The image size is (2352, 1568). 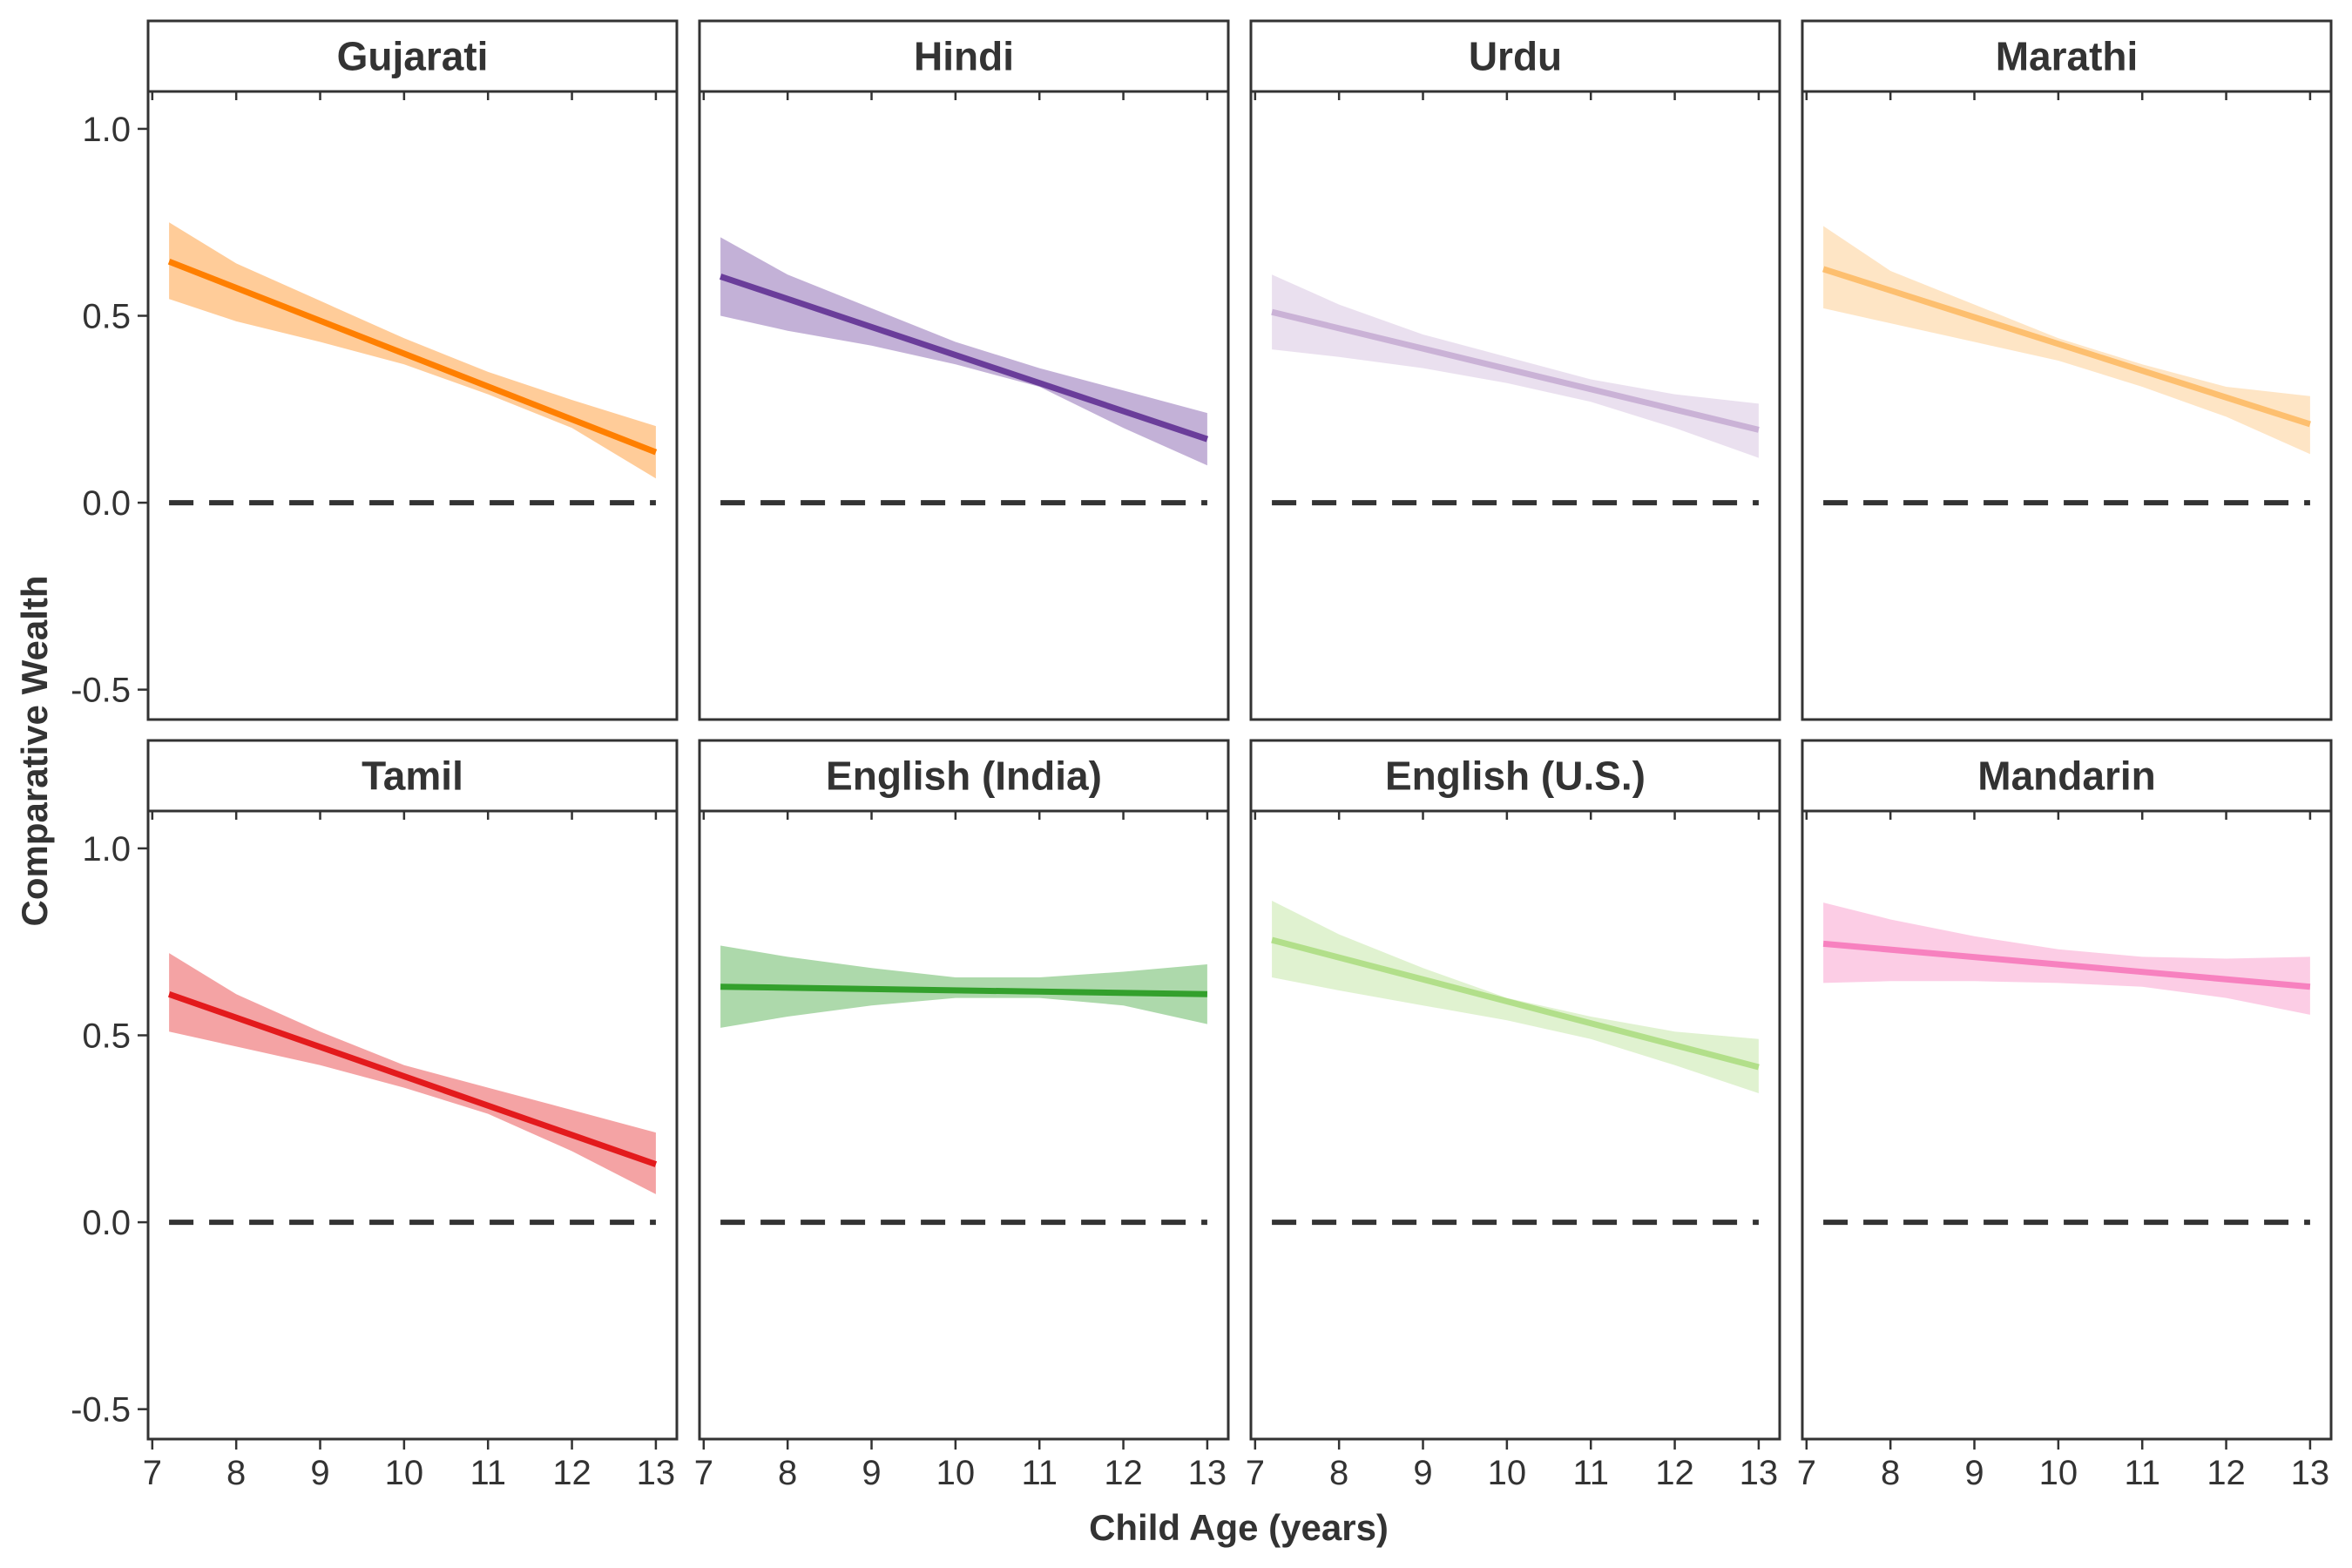 I want to click on facet-panel: Urdu, so click(x=1515, y=370).